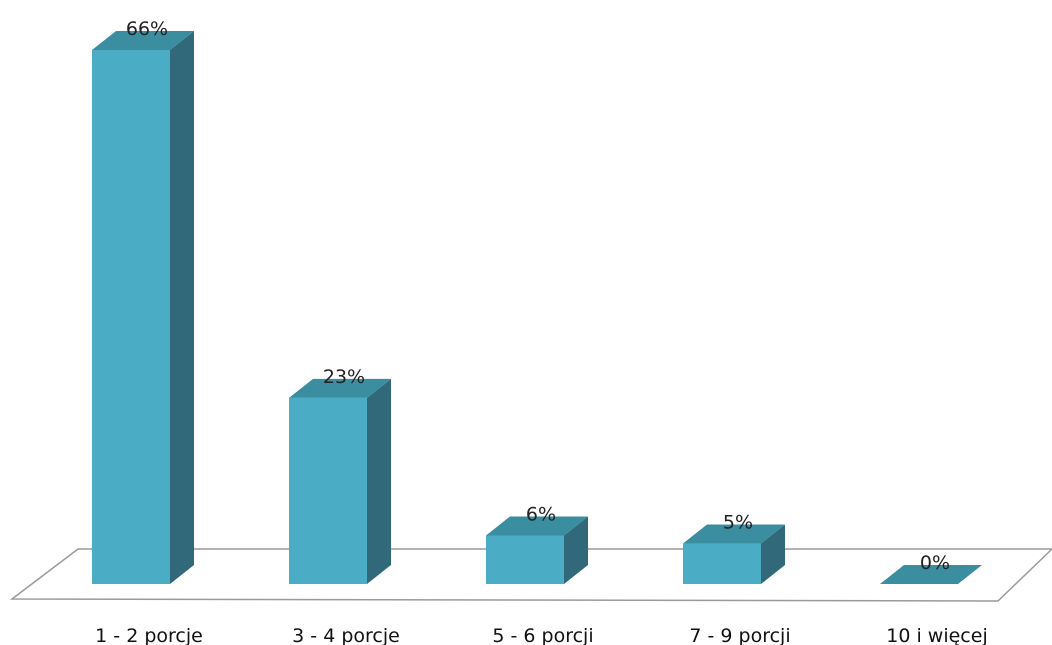 The width and height of the screenshot is (1052, 645). What do you see at coordinates (935, 563) in the screenshot?
I see `data-label: 0%` at bounding box center [935, 563].